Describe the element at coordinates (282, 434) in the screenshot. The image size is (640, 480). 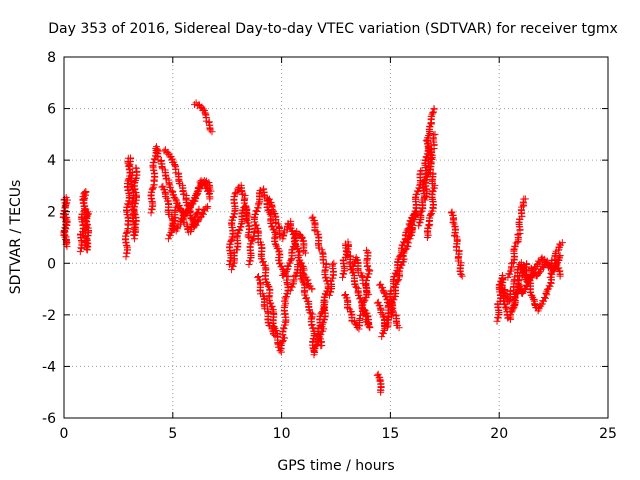
I see `x-tick-label: 10` at that location.